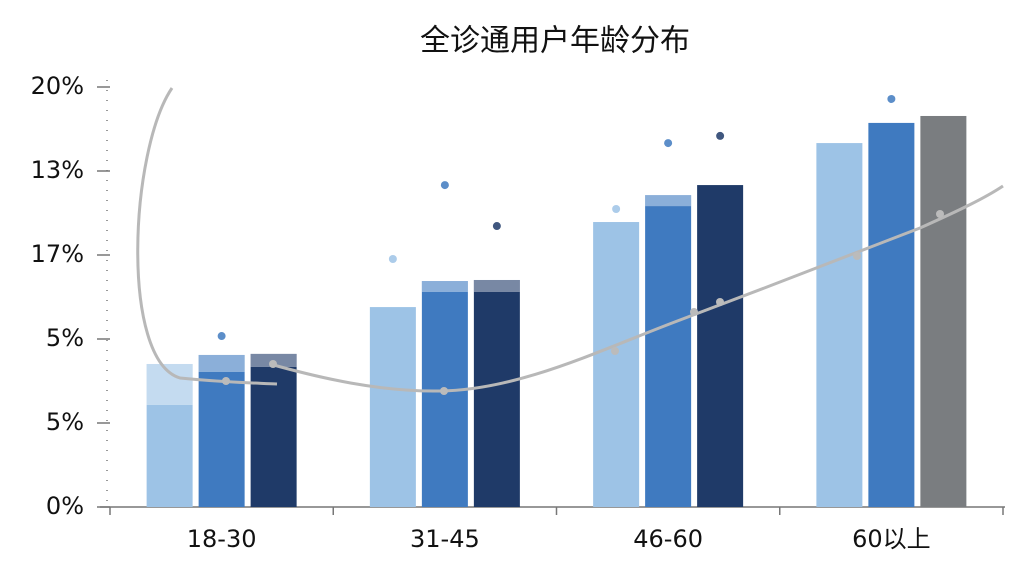 Image resolution: width=1024 pixels, height=576 pixels. Describe the element at coordinates (445, 539) in the screenshot. I see `x-tick-label: 31-45` at that location.